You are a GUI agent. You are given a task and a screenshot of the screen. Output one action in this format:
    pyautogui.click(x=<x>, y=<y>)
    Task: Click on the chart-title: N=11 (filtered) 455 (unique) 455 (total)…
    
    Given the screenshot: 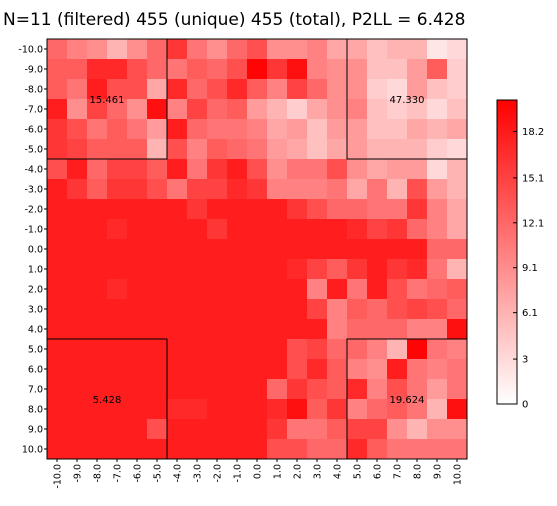 What is the action you would take?
    pyautogui.click(x=234, y=20)
    